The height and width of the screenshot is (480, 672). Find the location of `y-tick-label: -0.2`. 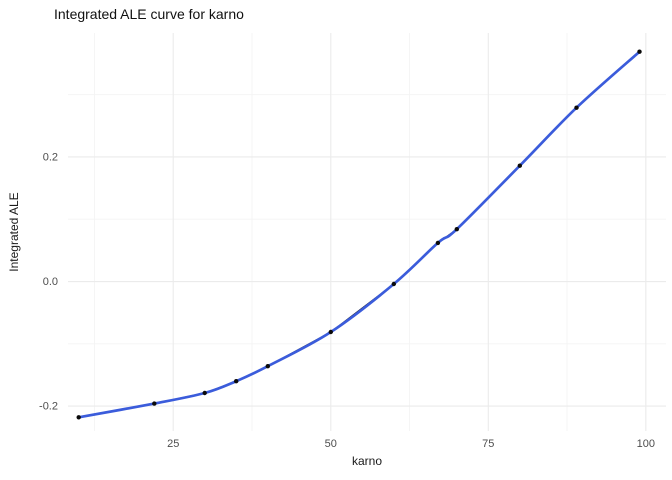

y-tick-label: -0.2 is located at coordinates (48, 407).